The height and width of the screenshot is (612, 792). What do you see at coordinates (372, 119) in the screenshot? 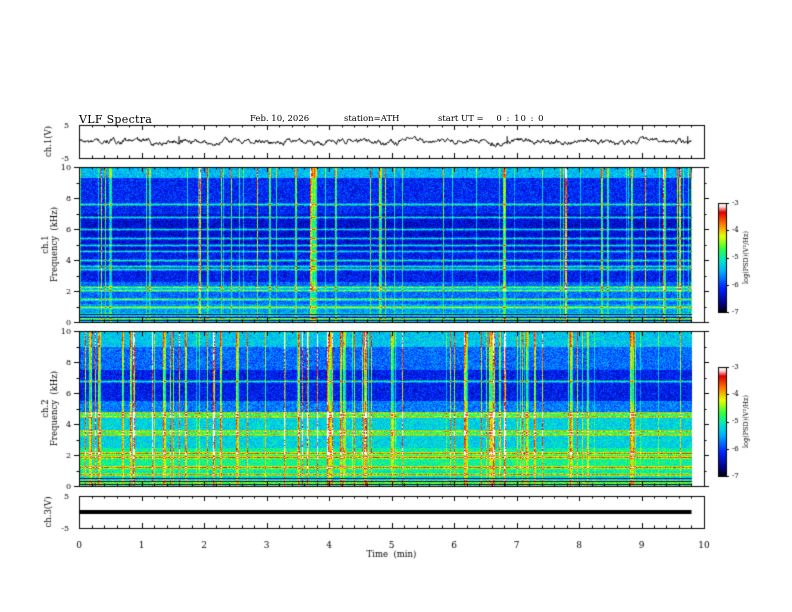
I see `station-label: station=ATH` at bounding box center [372, 119].